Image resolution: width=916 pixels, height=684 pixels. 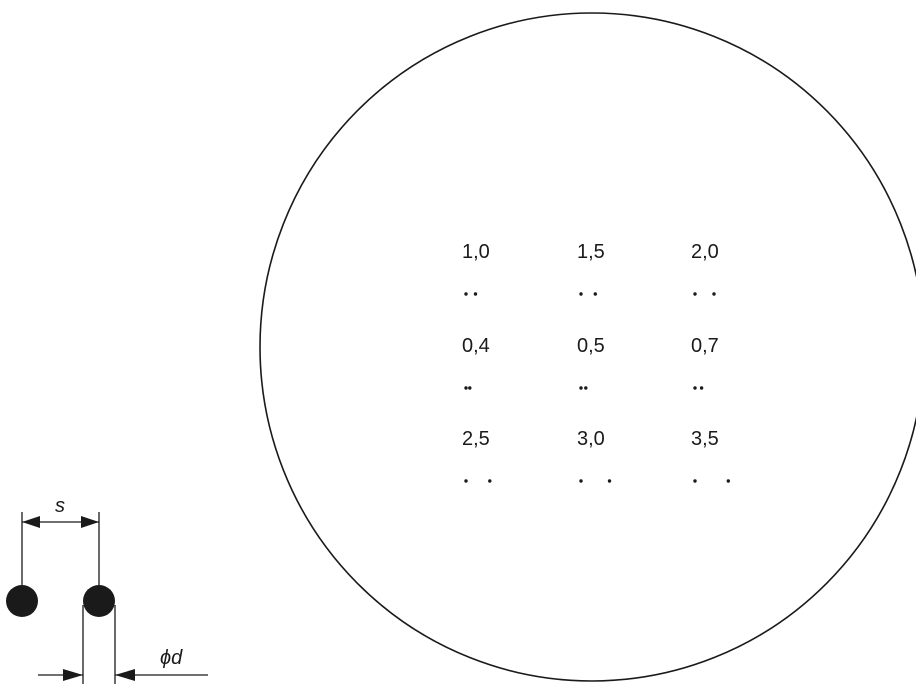 What do you see at coordinates (476, 346) in the screenshot?
I see `spacing-label: 0,4` at bounding box center [476, 346].